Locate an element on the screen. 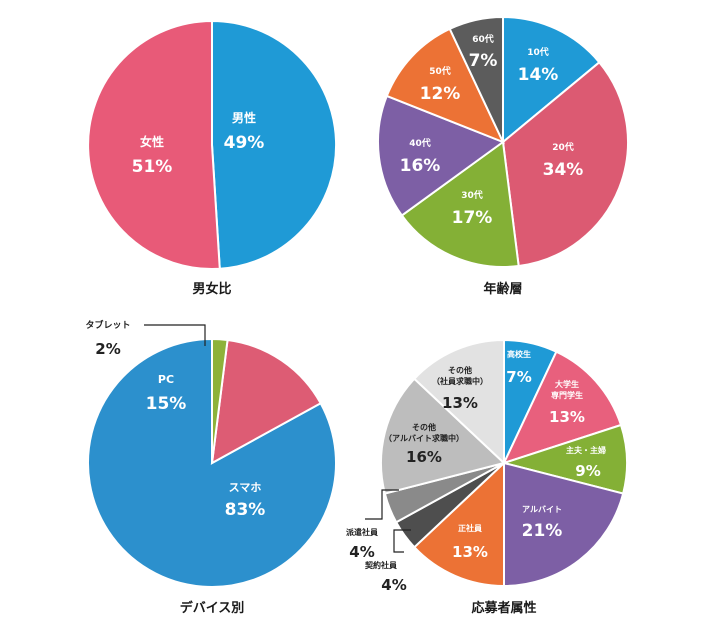 Image resolution: width=704 pixels, height=623 pixels. pie-slice-20代 is located at coordinates (565, 164).